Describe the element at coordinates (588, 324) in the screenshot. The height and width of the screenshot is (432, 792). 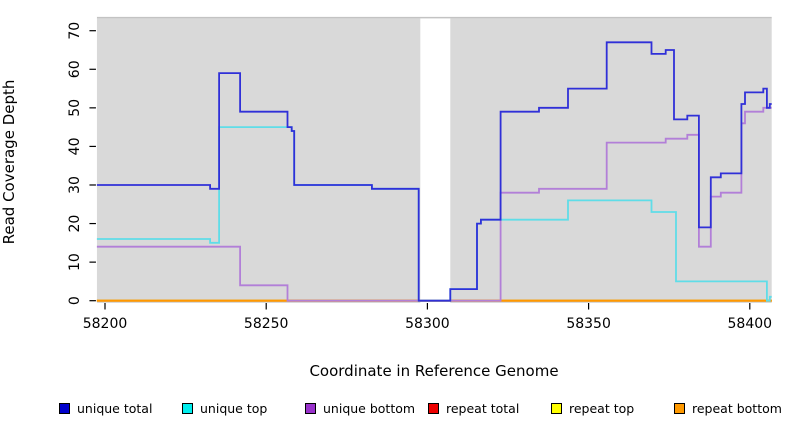
I see `x-tick-label: 58350` at that location.